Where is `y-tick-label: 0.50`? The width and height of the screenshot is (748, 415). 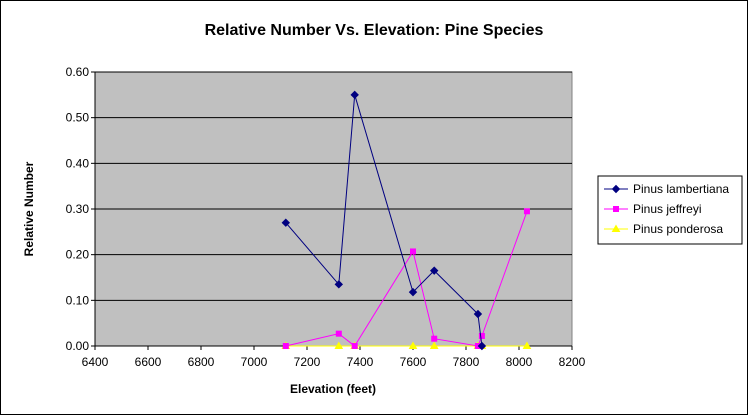
y-tick-label: 0.50 is located at coordinates (78, 118).